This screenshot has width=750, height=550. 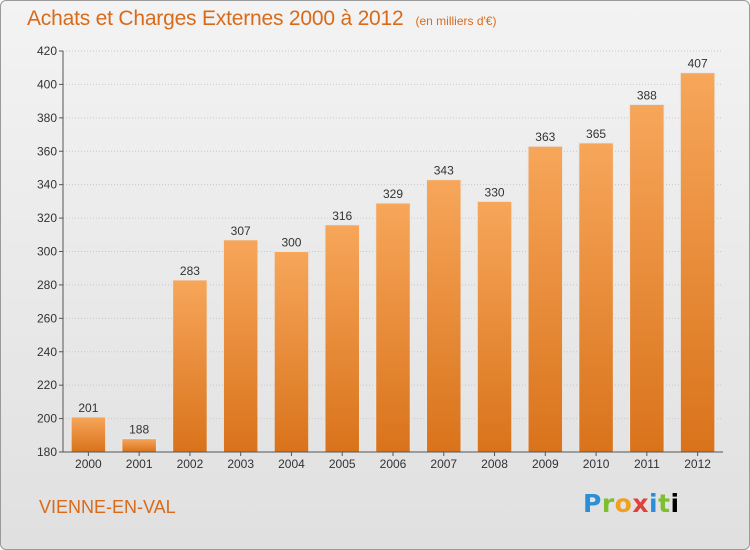 I want to click on bar-value-label: 201, so click(x=88, y=408).